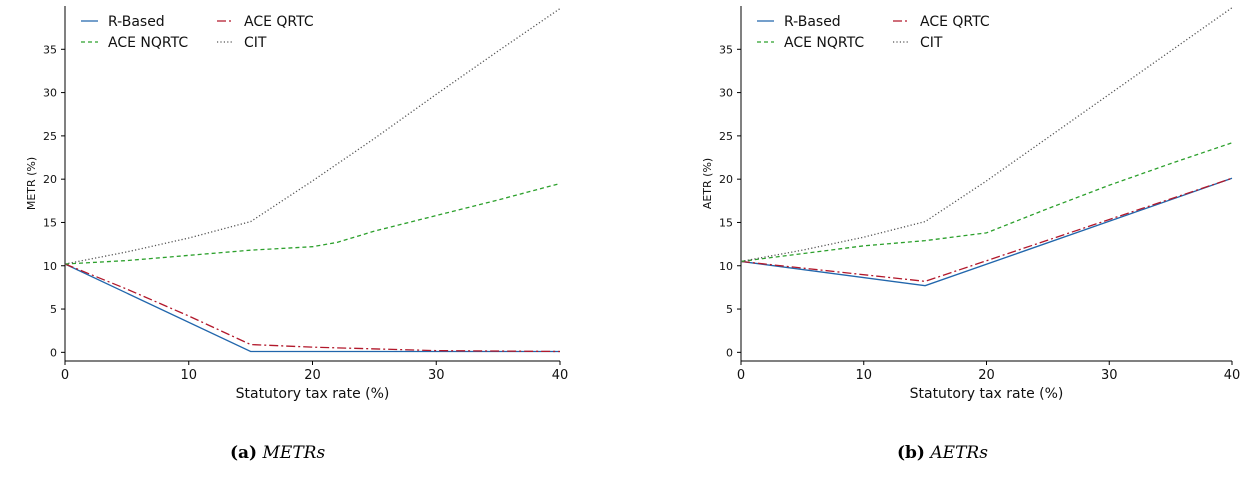 The height and width of the screenshot is (487, 1241). Describe the element at coordinates (294, 453) in the screenshot. I see `caption-a-text: METRs` at that location.